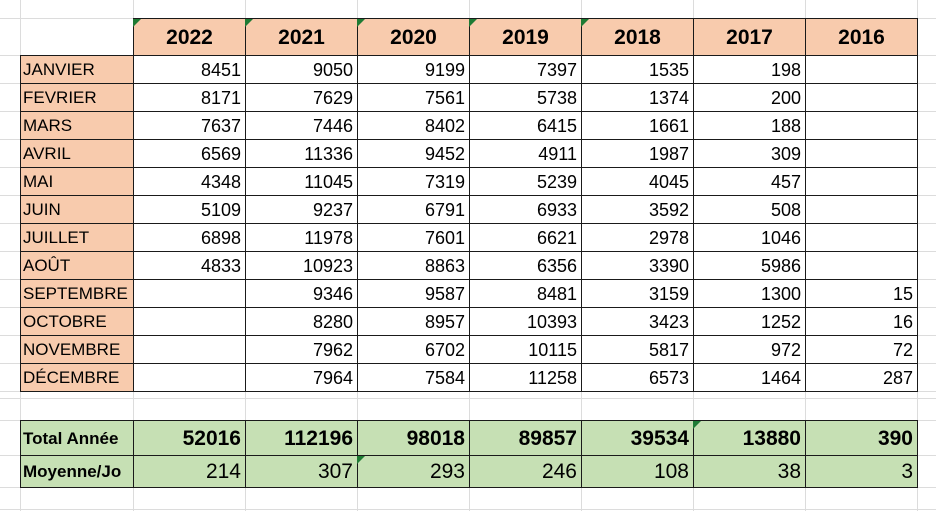  Describe the element at coordinates (301, 471) in the screenshot. I see `average-cell: 307` at that location.